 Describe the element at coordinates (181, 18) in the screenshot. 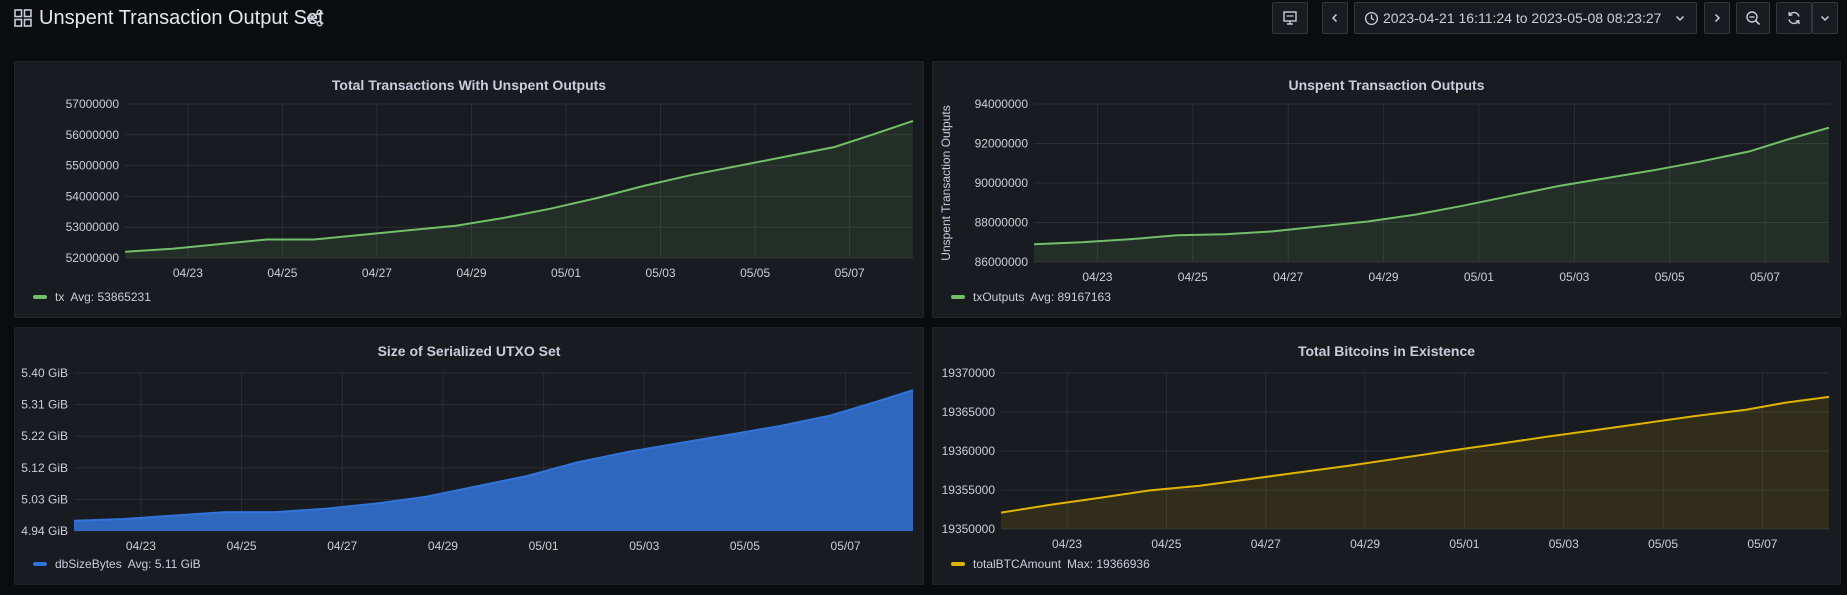

I see `dashboard-title: Unspent Transaction Output Set` at that location.